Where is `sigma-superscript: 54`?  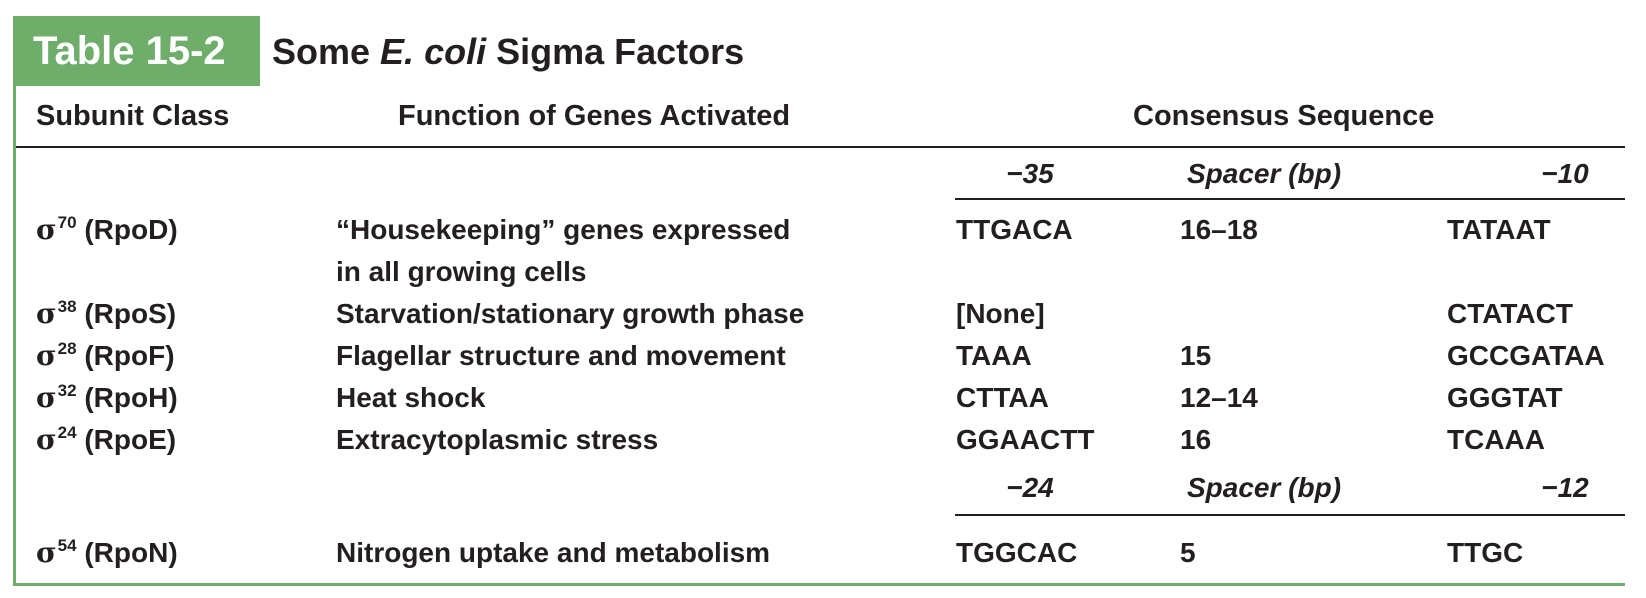 sigma-superscript: 54 is located at coordinates (67, 545).